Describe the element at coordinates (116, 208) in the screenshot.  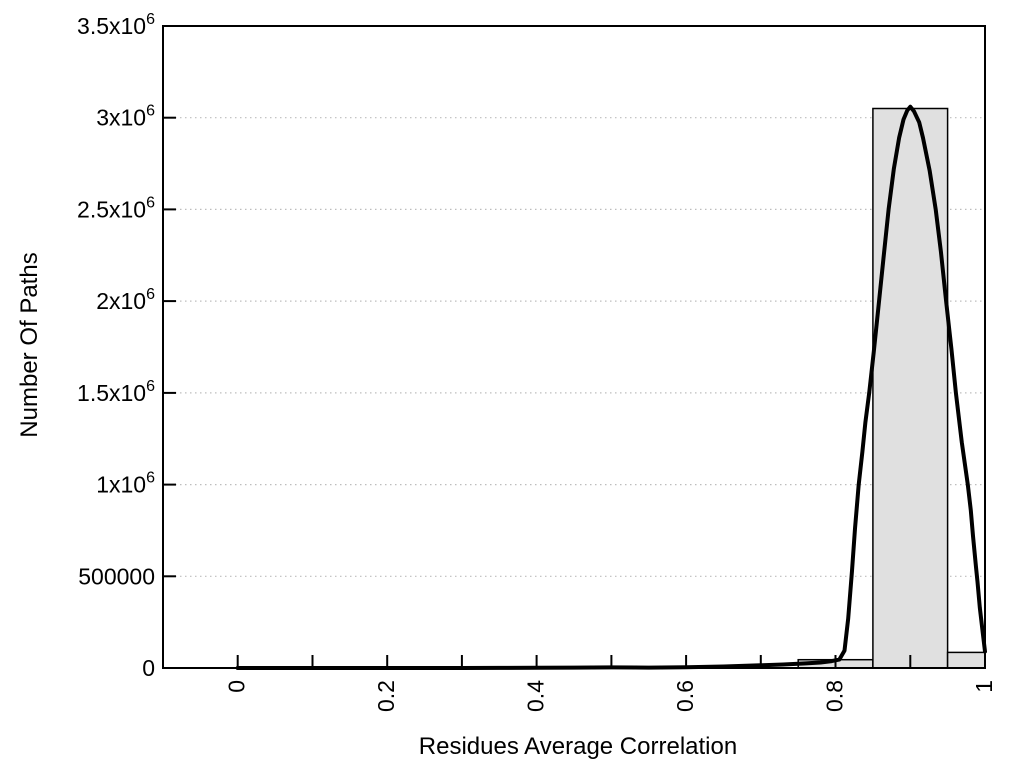
I see `y-tick-label: 2.5x10⁶` at that location.